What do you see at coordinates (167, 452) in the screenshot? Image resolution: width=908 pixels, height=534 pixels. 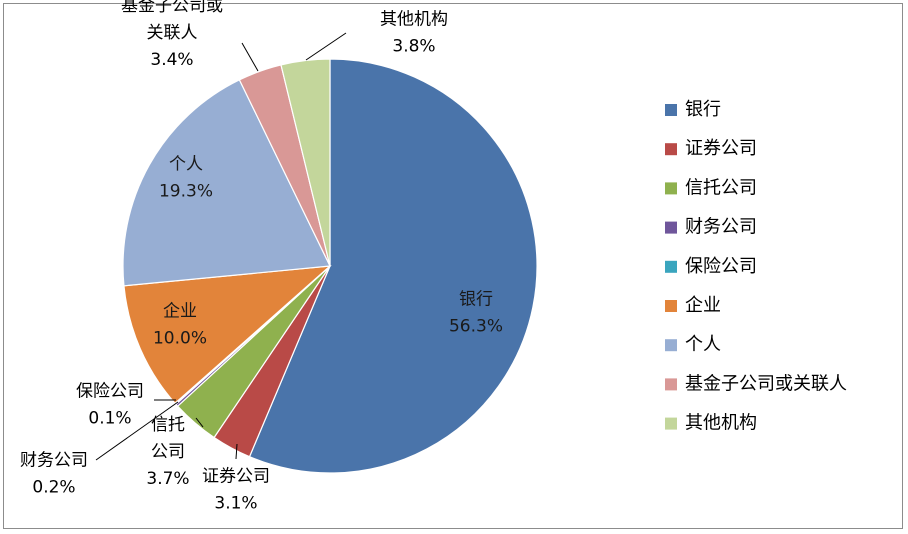 I see `data-label-2: 信托公司 3.7%` at bounding box center [167, 452].